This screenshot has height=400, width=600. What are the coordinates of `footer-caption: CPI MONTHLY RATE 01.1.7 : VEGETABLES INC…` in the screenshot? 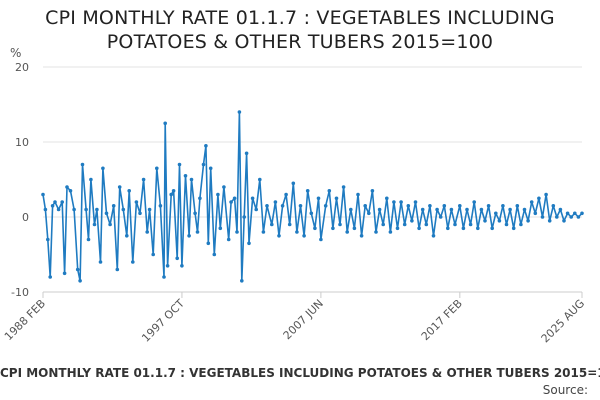 It's located at (300, 373).